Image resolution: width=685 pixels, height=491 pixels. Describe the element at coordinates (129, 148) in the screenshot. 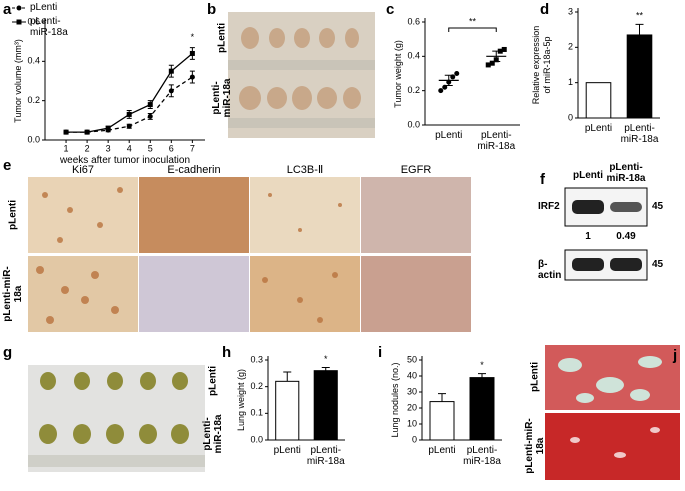

I see `x-tick-label: 4` at that location.